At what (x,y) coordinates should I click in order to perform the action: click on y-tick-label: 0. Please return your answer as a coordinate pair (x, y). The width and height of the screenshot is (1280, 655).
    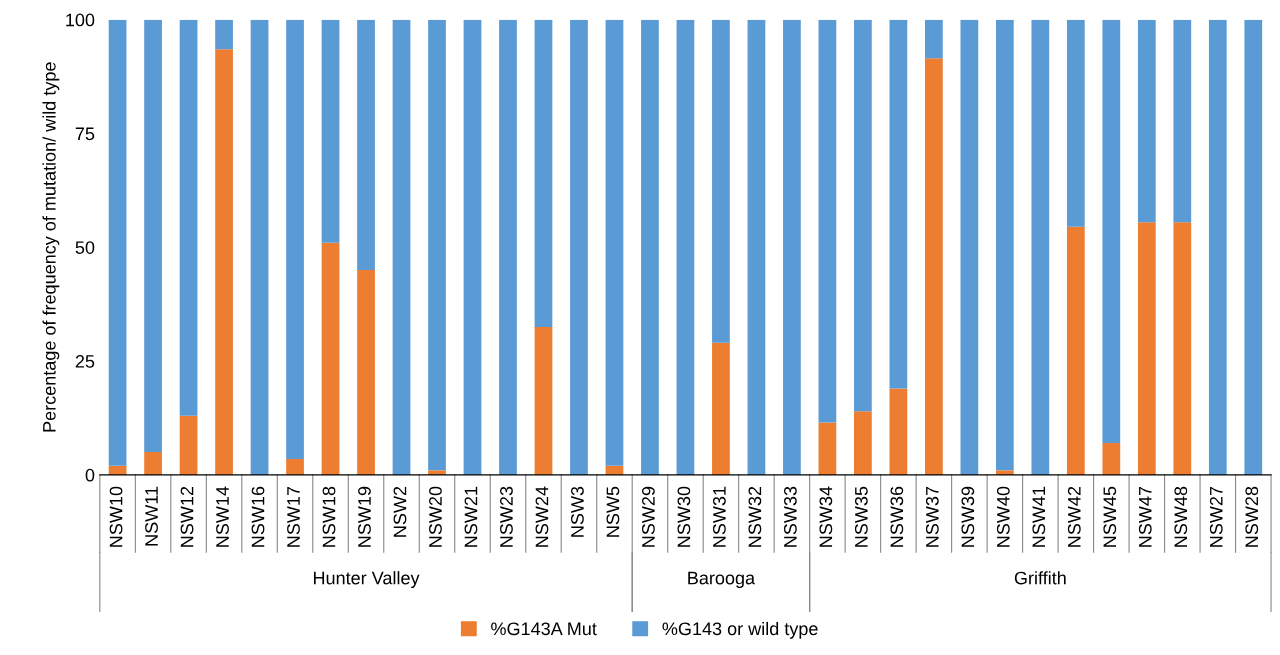
    Looking at the image, I should click on (90, 475).